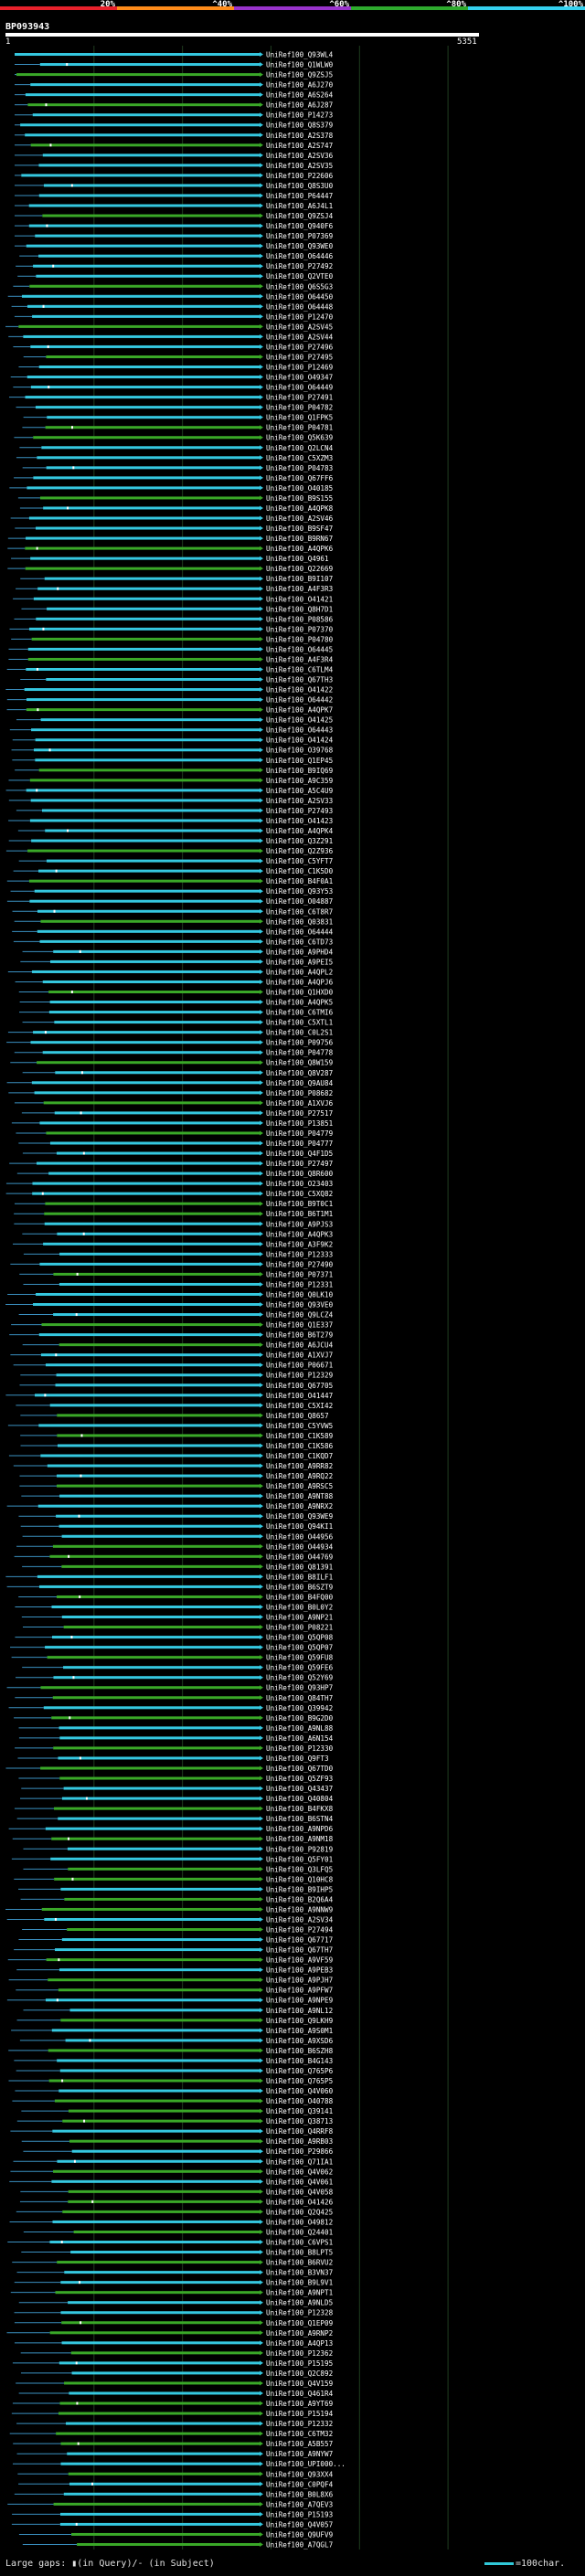 This screenshot has height=2576, width=585. What do you see at coordinates (299, 75) in the screenshot?
I see `subject-label: UniRef100_Q9ZSJ5` at bounding box center [299, 75].